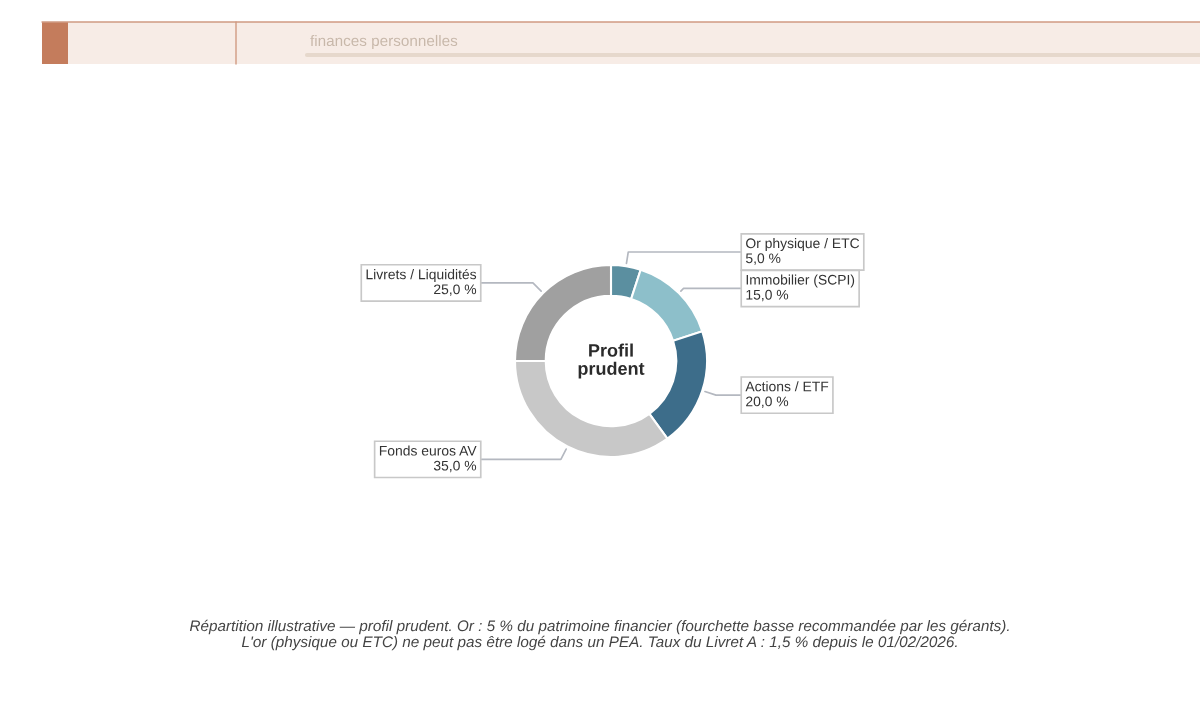  Describe the element at coordinates (767, 402) in the screenshot. I see `data-label: 20,0 %` at that location.